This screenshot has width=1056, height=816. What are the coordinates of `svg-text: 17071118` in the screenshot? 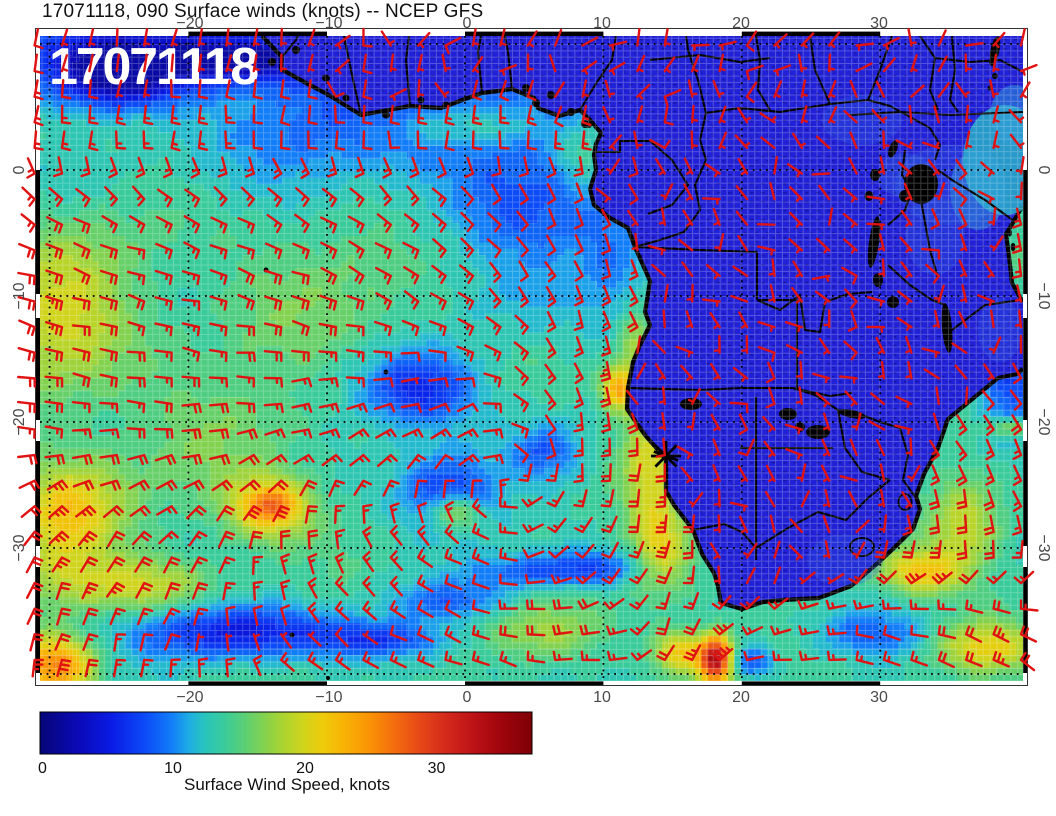 It's located at (153, 67).